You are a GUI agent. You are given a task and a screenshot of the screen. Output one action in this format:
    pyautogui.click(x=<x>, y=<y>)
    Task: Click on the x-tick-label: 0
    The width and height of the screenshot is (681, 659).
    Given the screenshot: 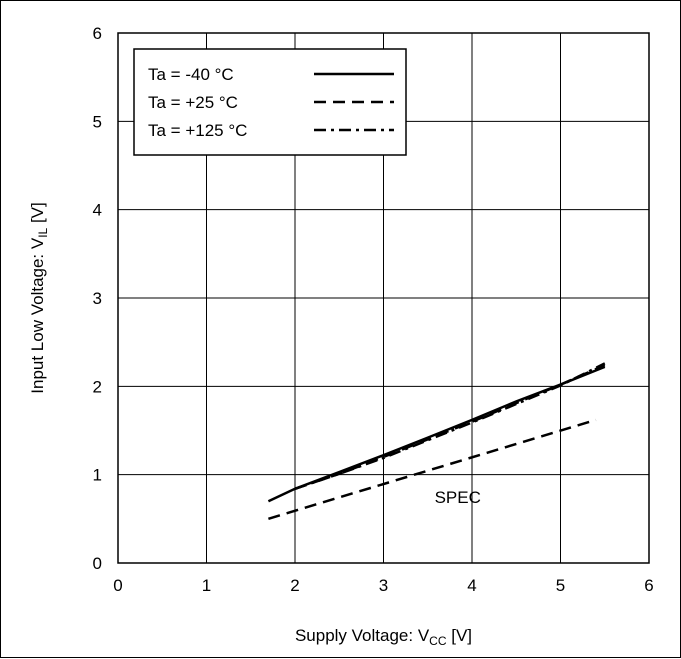 What is the action you would take?
    pyautogui.click(x=117, y=585)
    